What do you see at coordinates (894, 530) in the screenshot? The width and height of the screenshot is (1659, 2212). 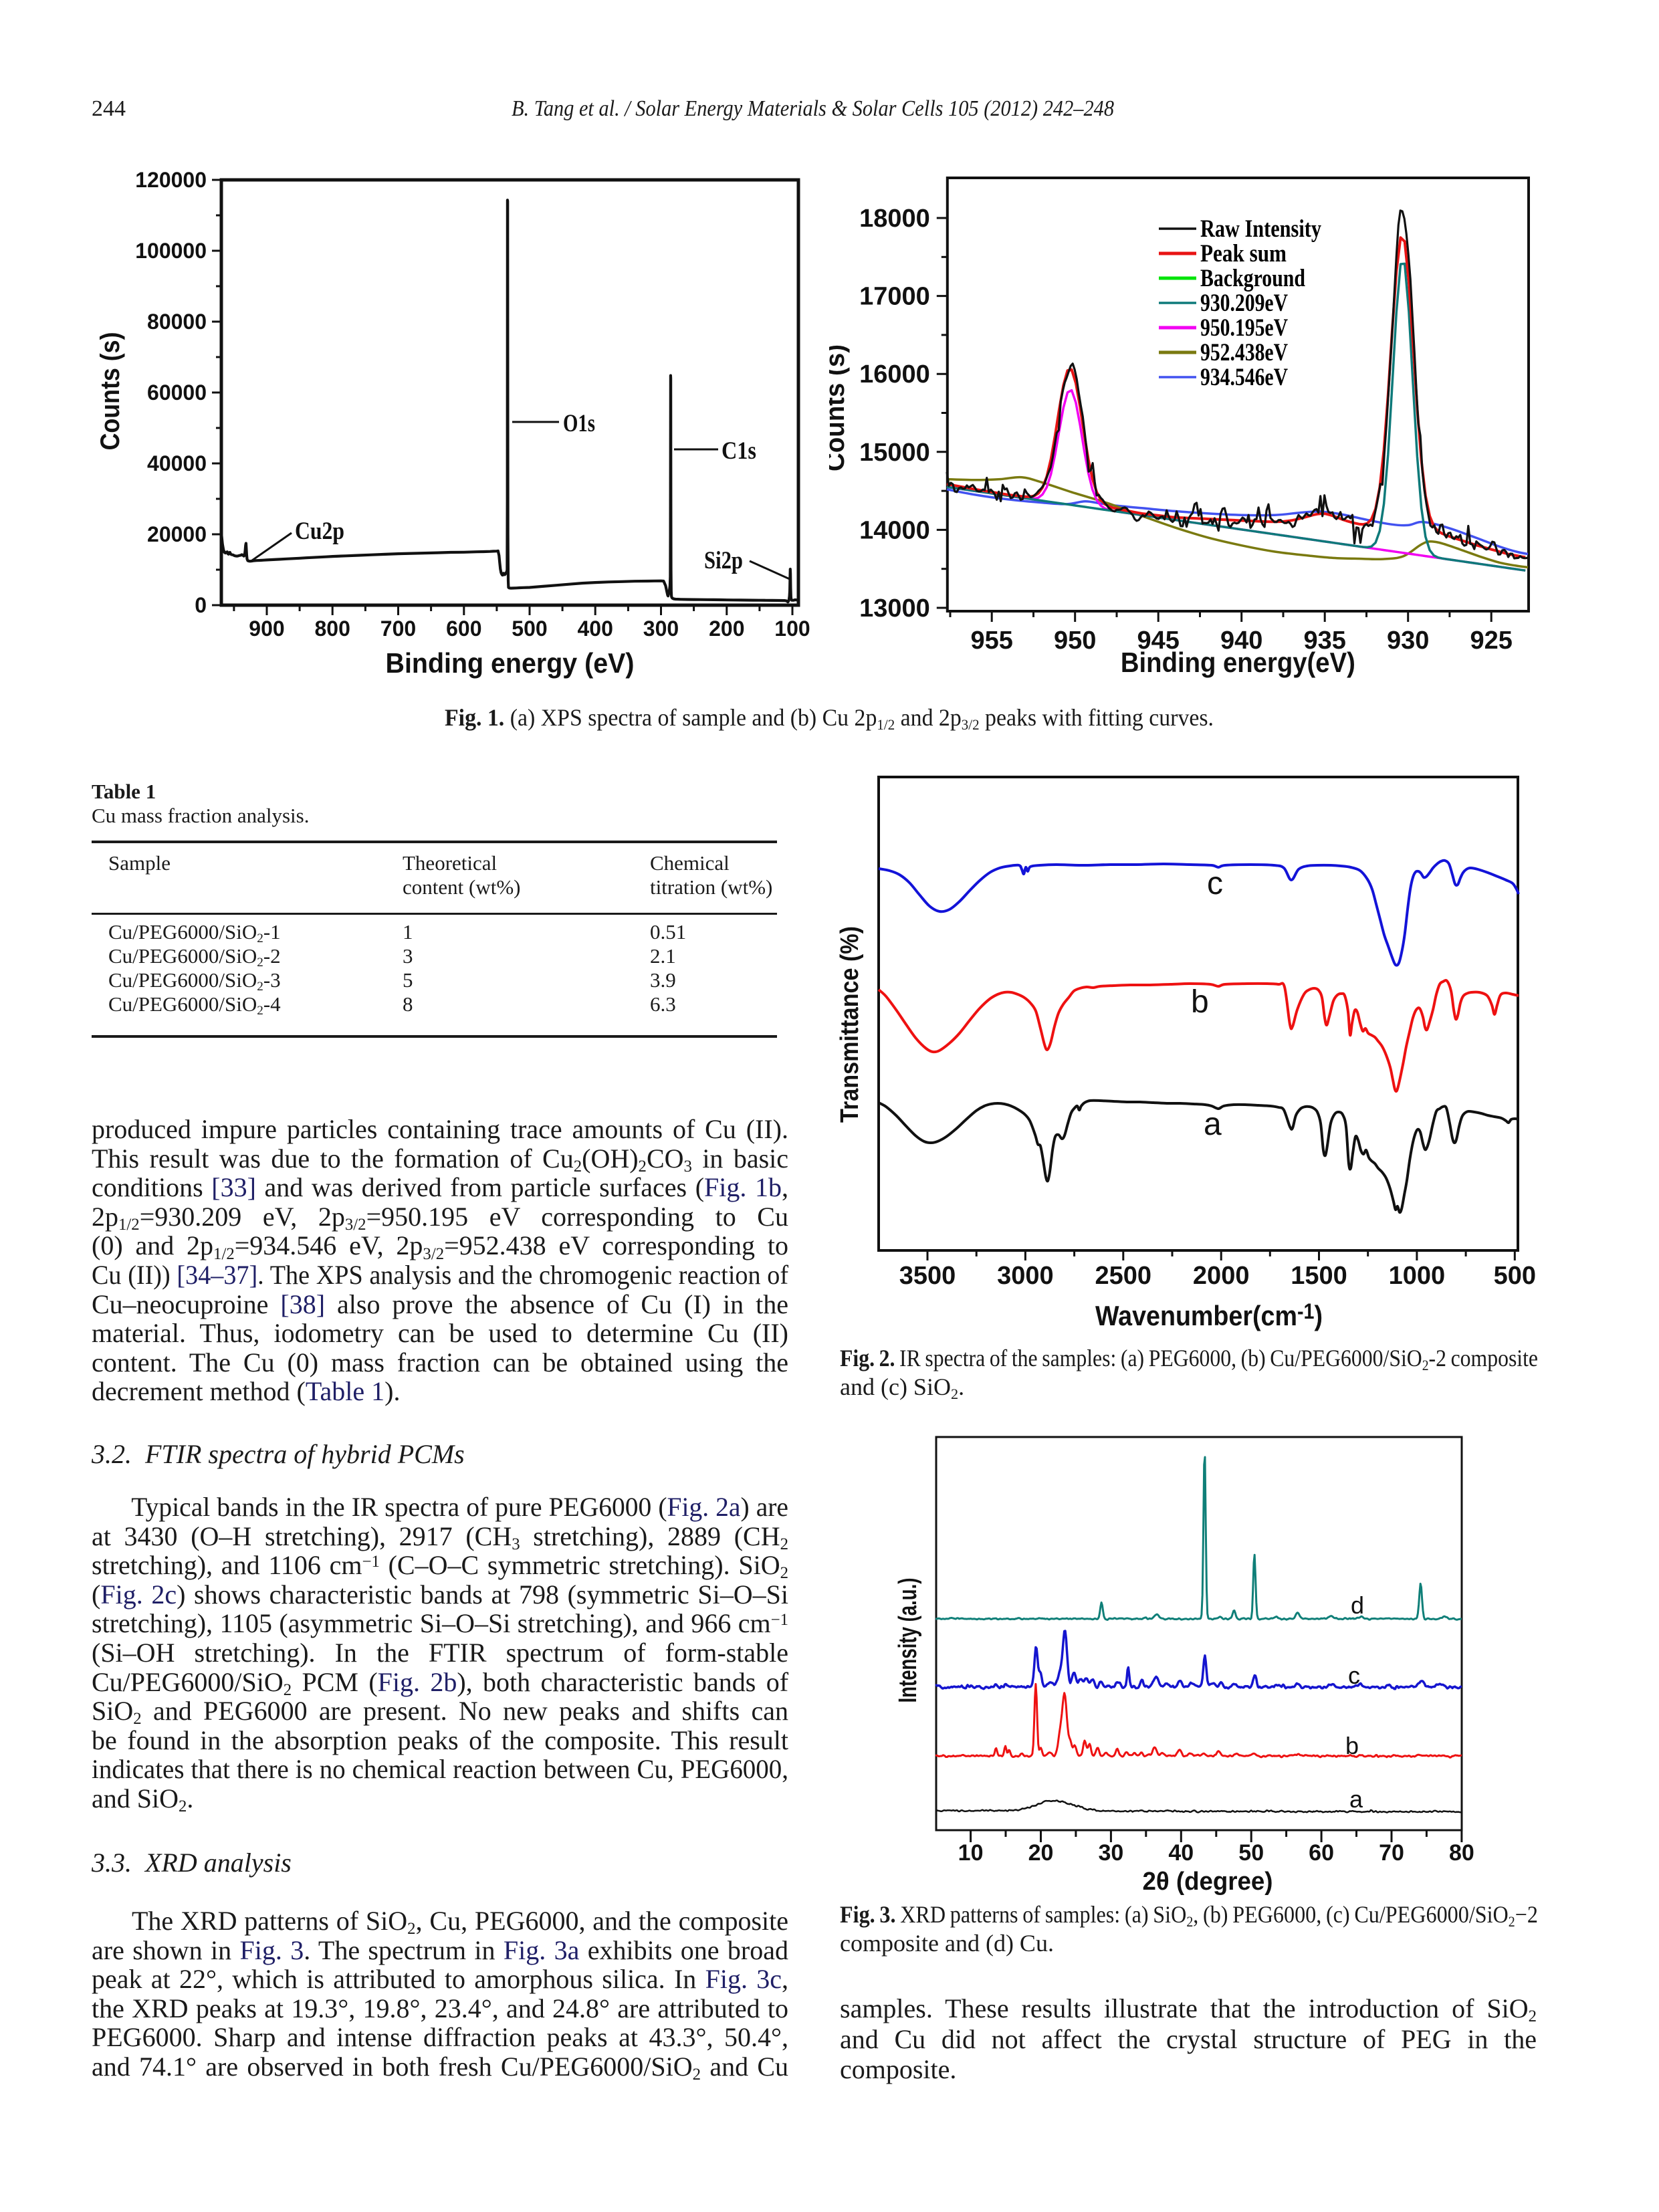 I see `svg-text: 14000` at bounding box center [894, 530].